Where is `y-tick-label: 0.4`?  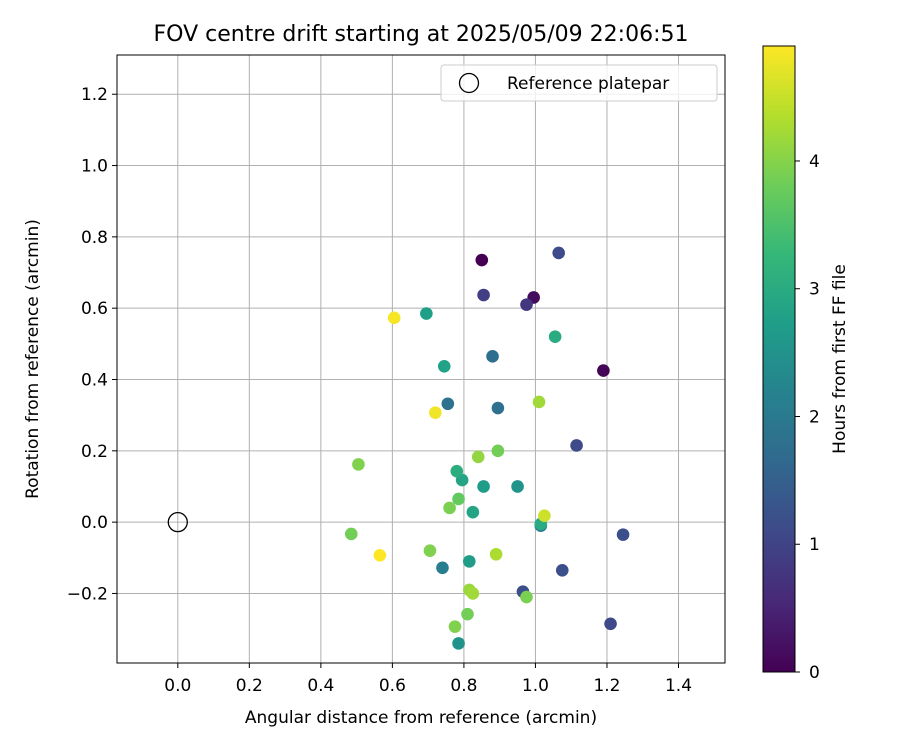
y-tick-label: 0.4 is located at coordinates (94, 381).